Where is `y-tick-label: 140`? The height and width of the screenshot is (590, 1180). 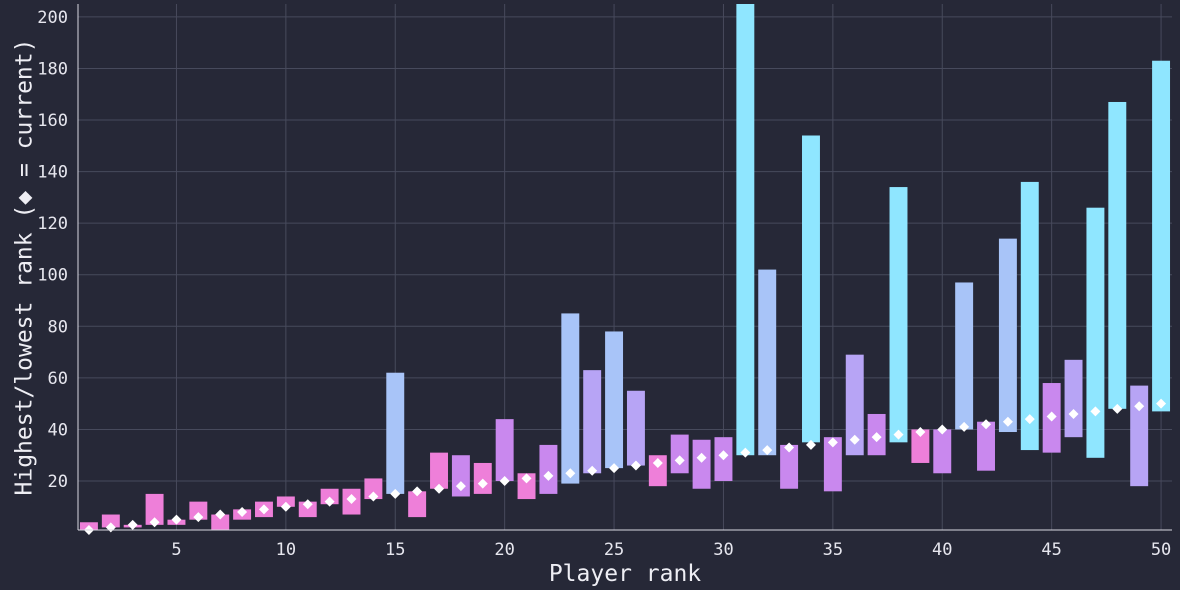 y-tick-label: 140 is located at coordinates (52, 173).